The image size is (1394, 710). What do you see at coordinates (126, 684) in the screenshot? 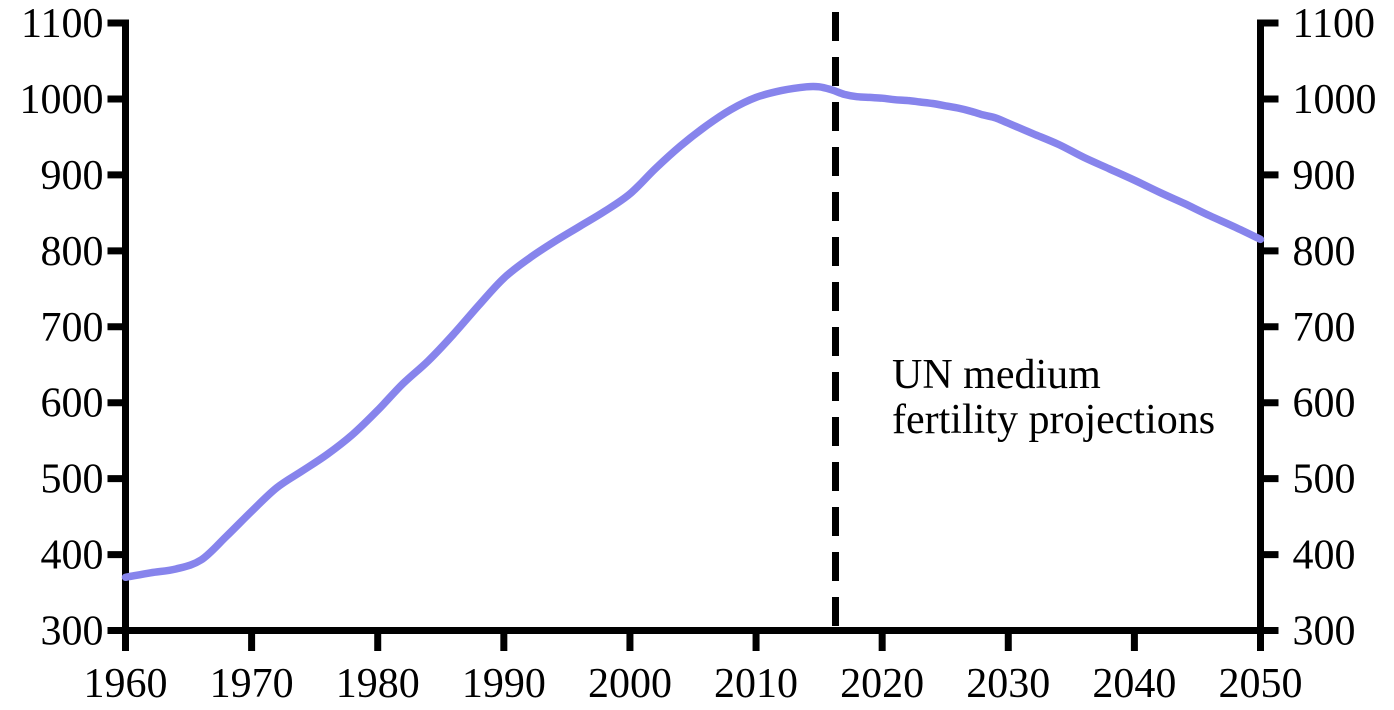
I see `x-axis-tick-label: 1960` at bounding box center [126, 684].